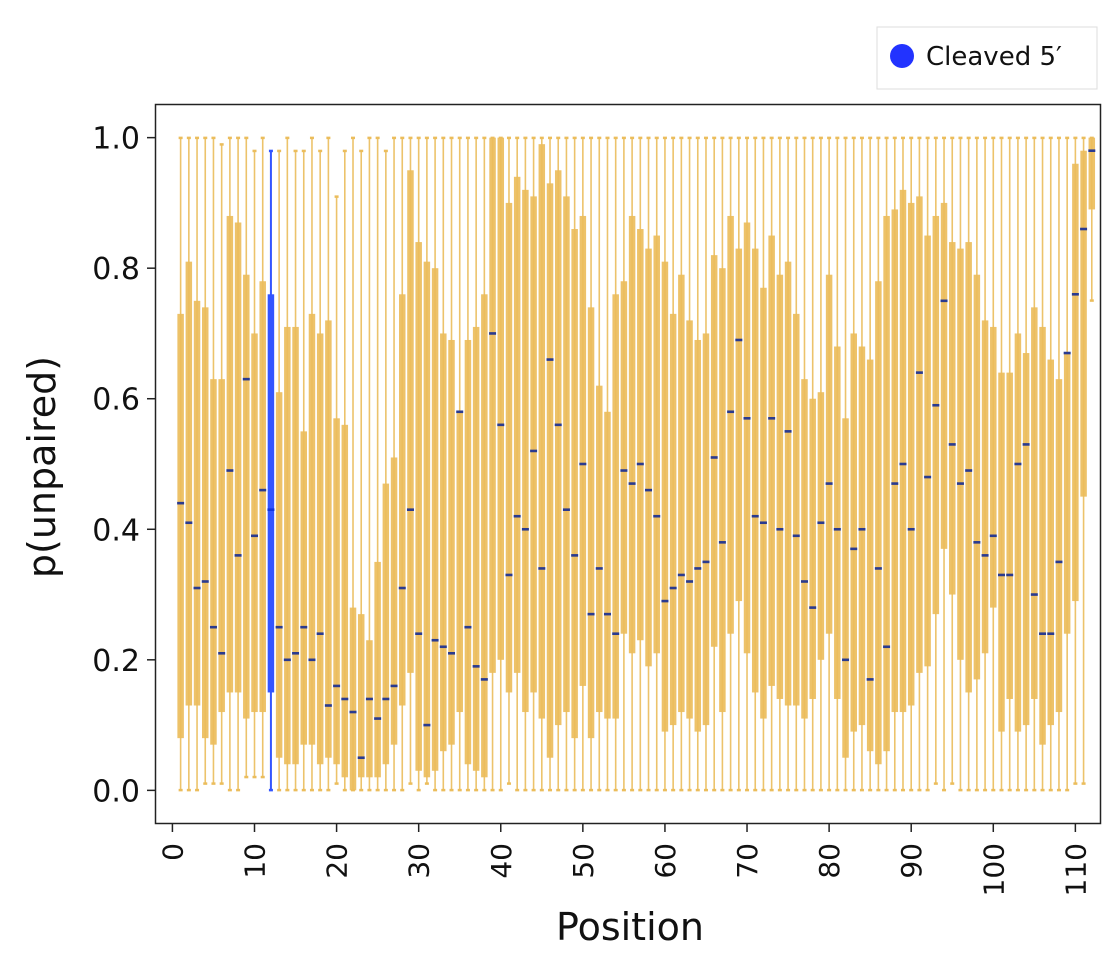  What do you see at coordinates (172, 852) in the screenshot?
I see `x-tick-label: 0` at bounding box center [172, 852].